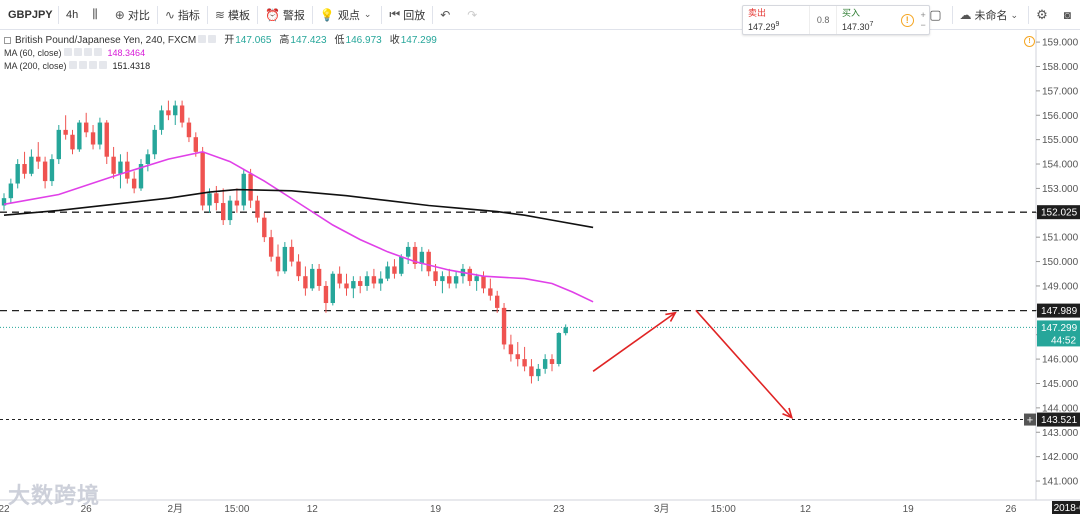 Image resolution: width=1080 pixels, height=514 pixels. What do you see at coordinates (87, 509) in the screenshot?
I see `x-tick-label: 26` at bounding box center [87, 509].